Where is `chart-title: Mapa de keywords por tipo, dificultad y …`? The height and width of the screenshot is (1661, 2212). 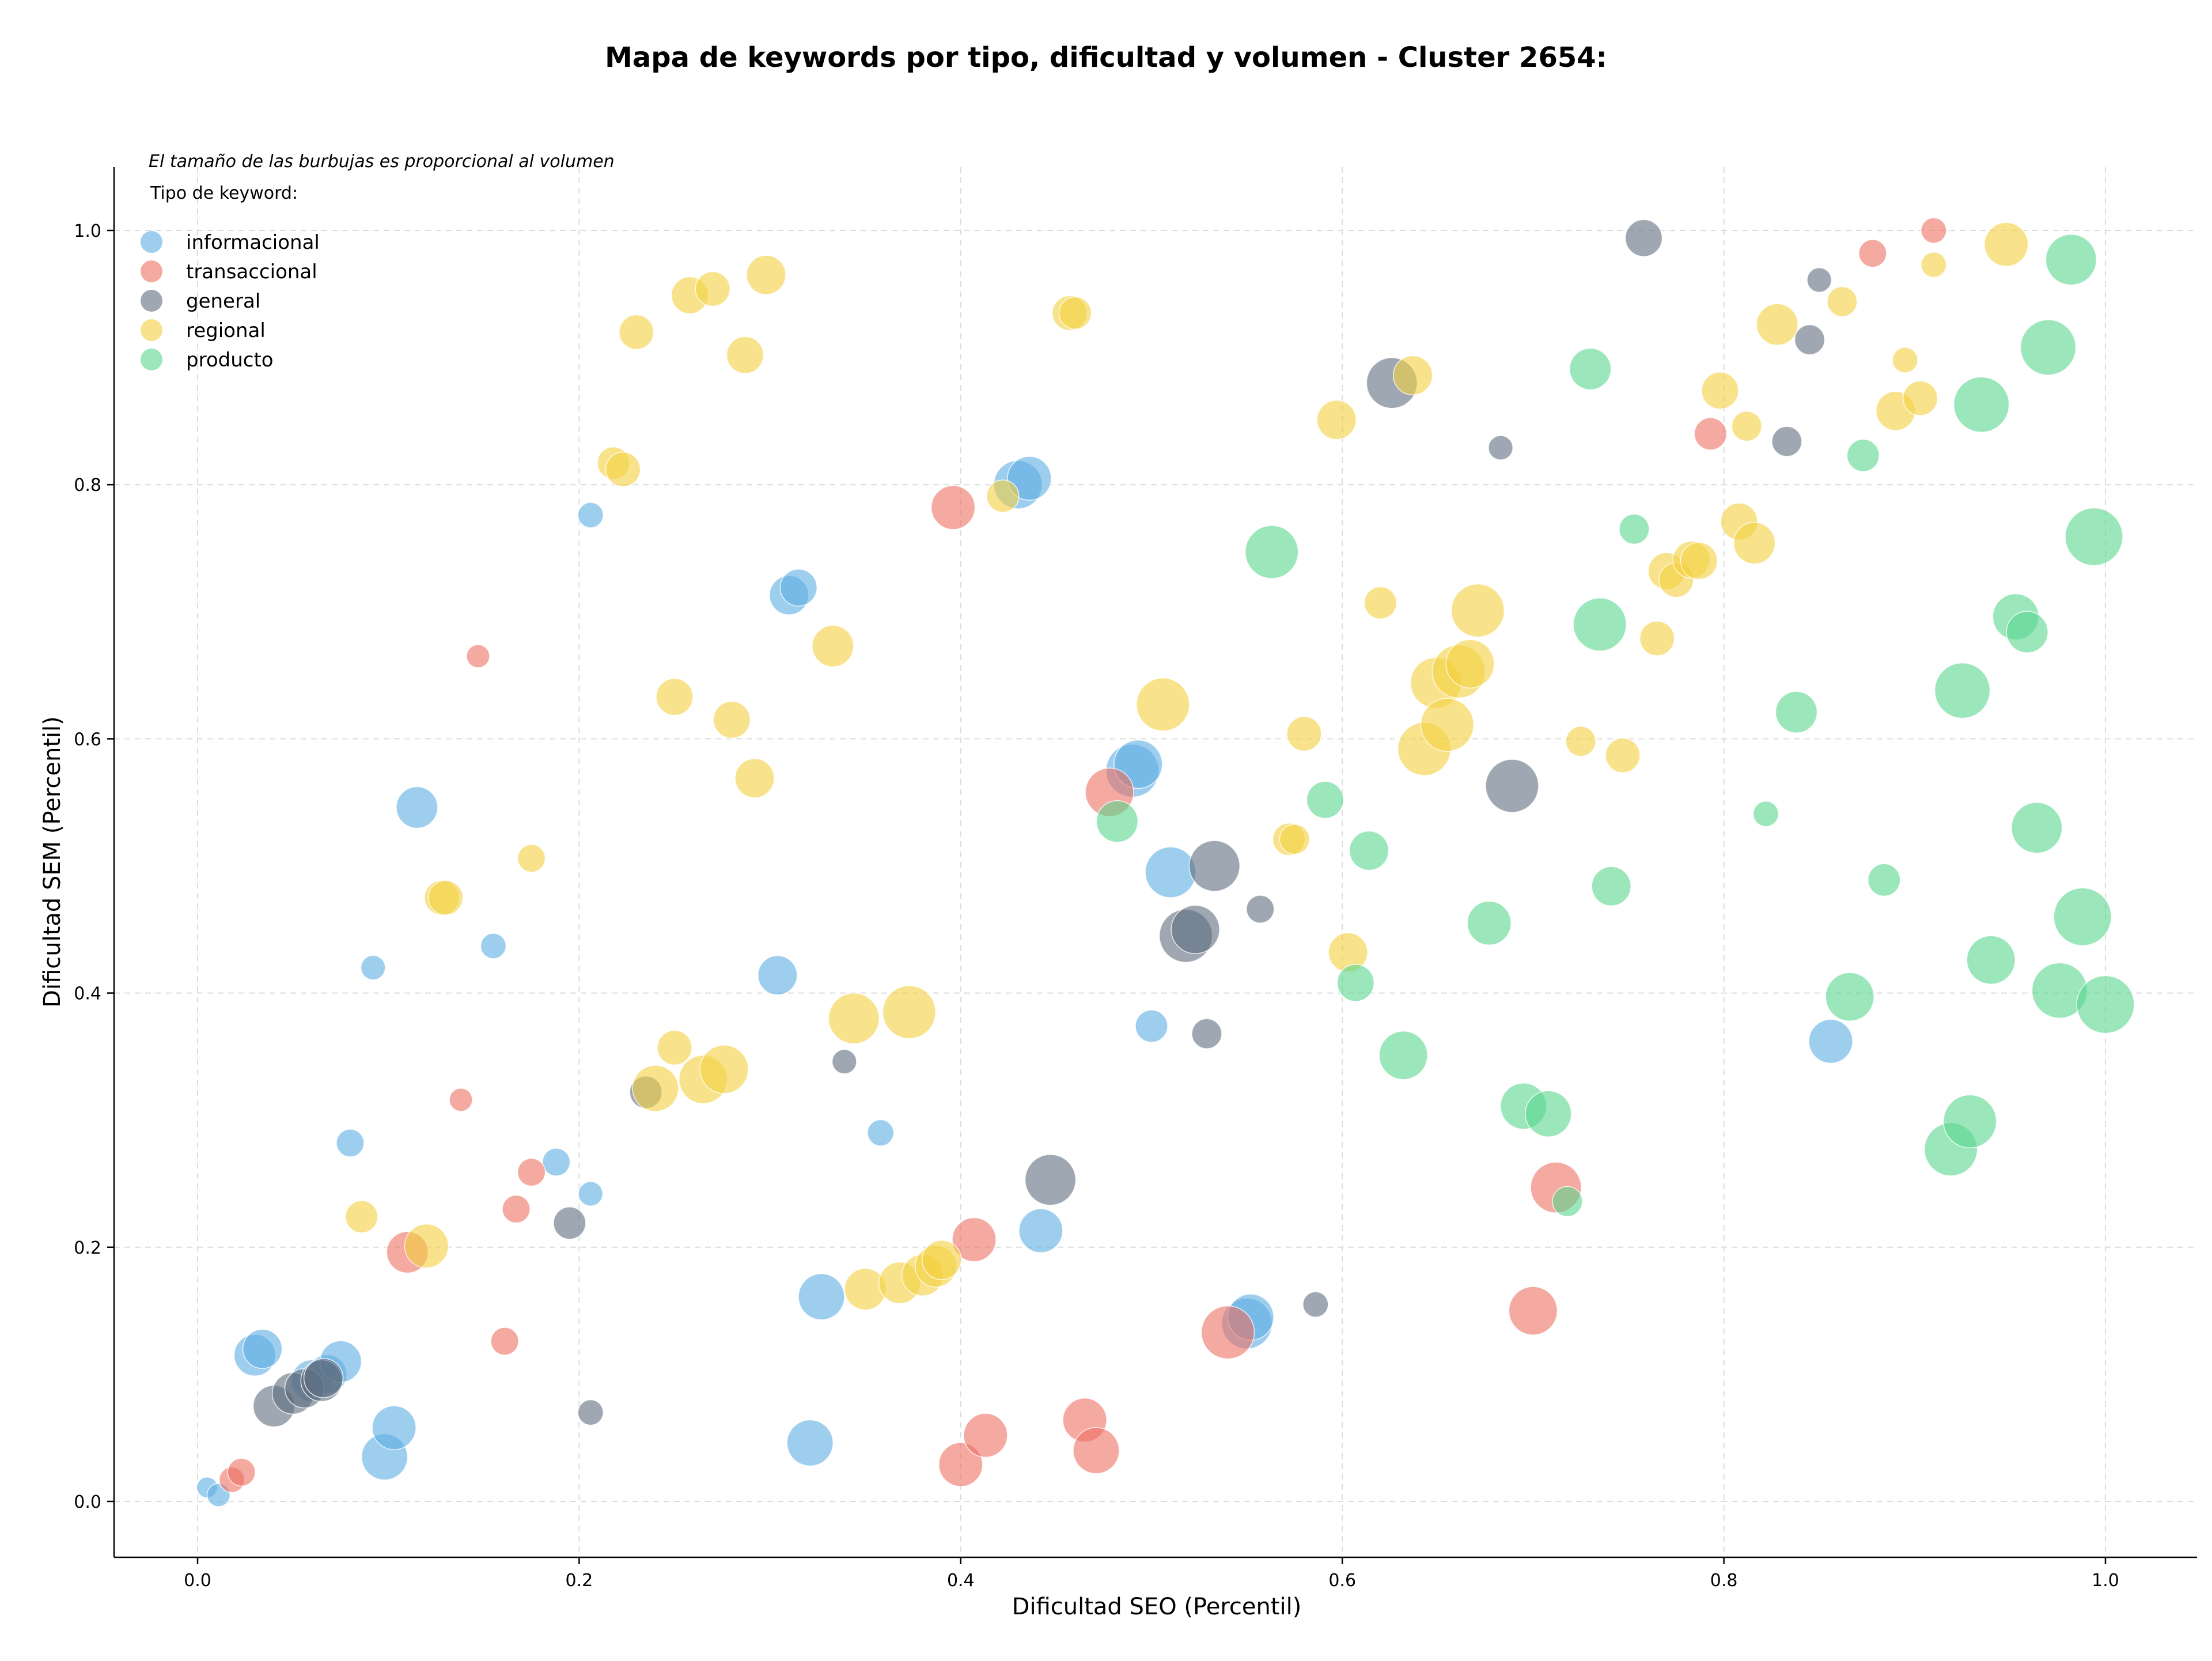 chart-title: Mapa de keywords por tipo, dificultad y … is located at coordinates (1106, 57).